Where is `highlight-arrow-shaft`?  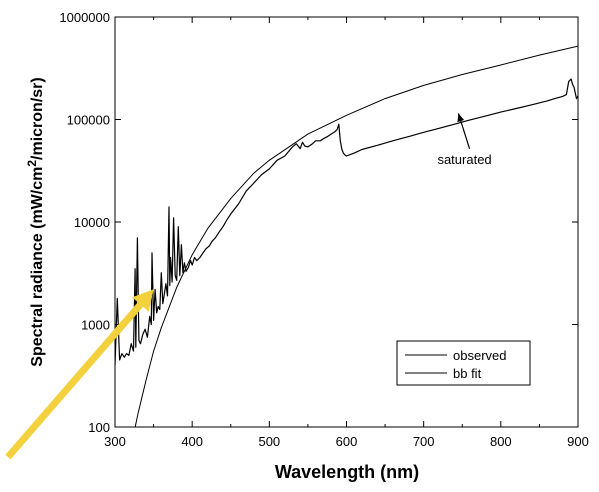
highlight-arrow-shaft is located at coordinates (74, 381).